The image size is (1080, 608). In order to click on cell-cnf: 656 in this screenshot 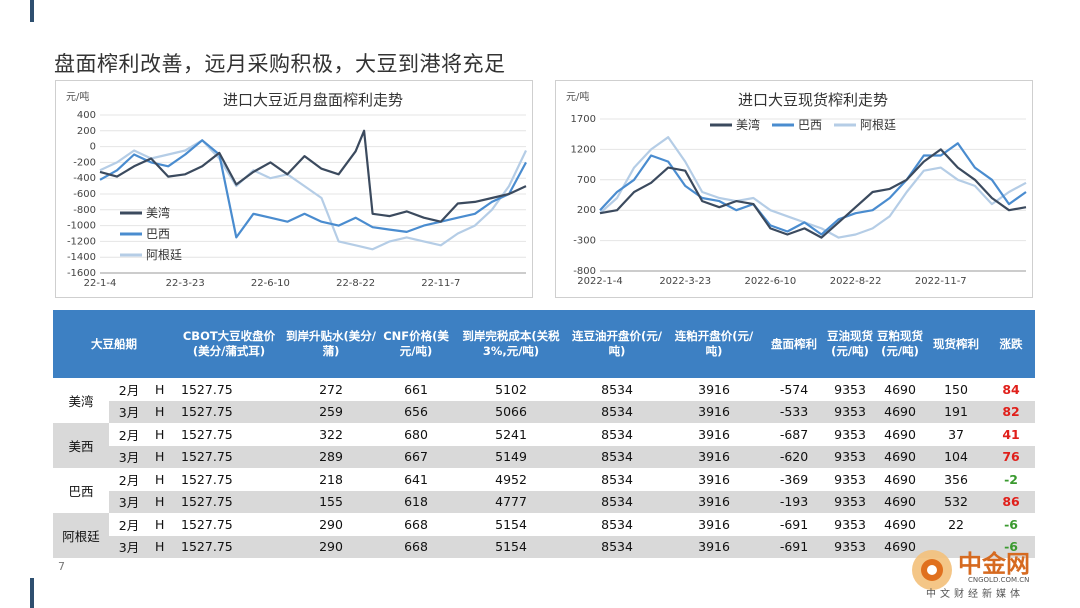, I will do `click(416, 411)`.